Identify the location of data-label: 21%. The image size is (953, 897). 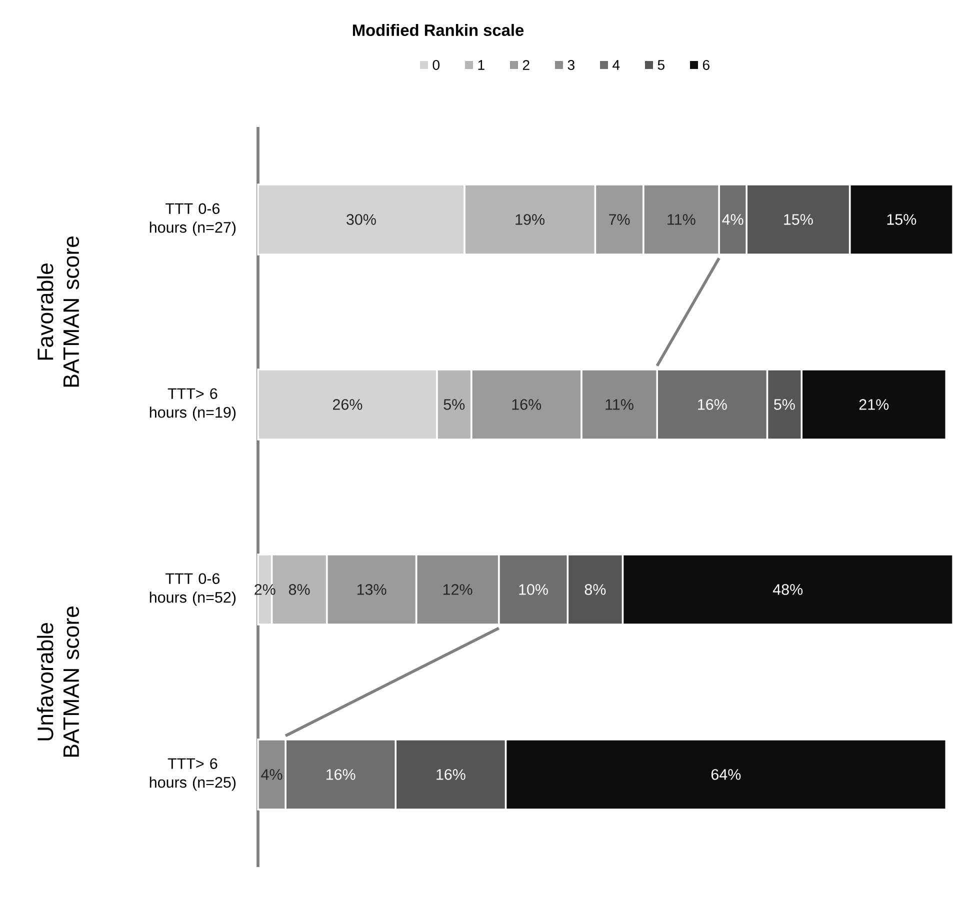
(874, 404).